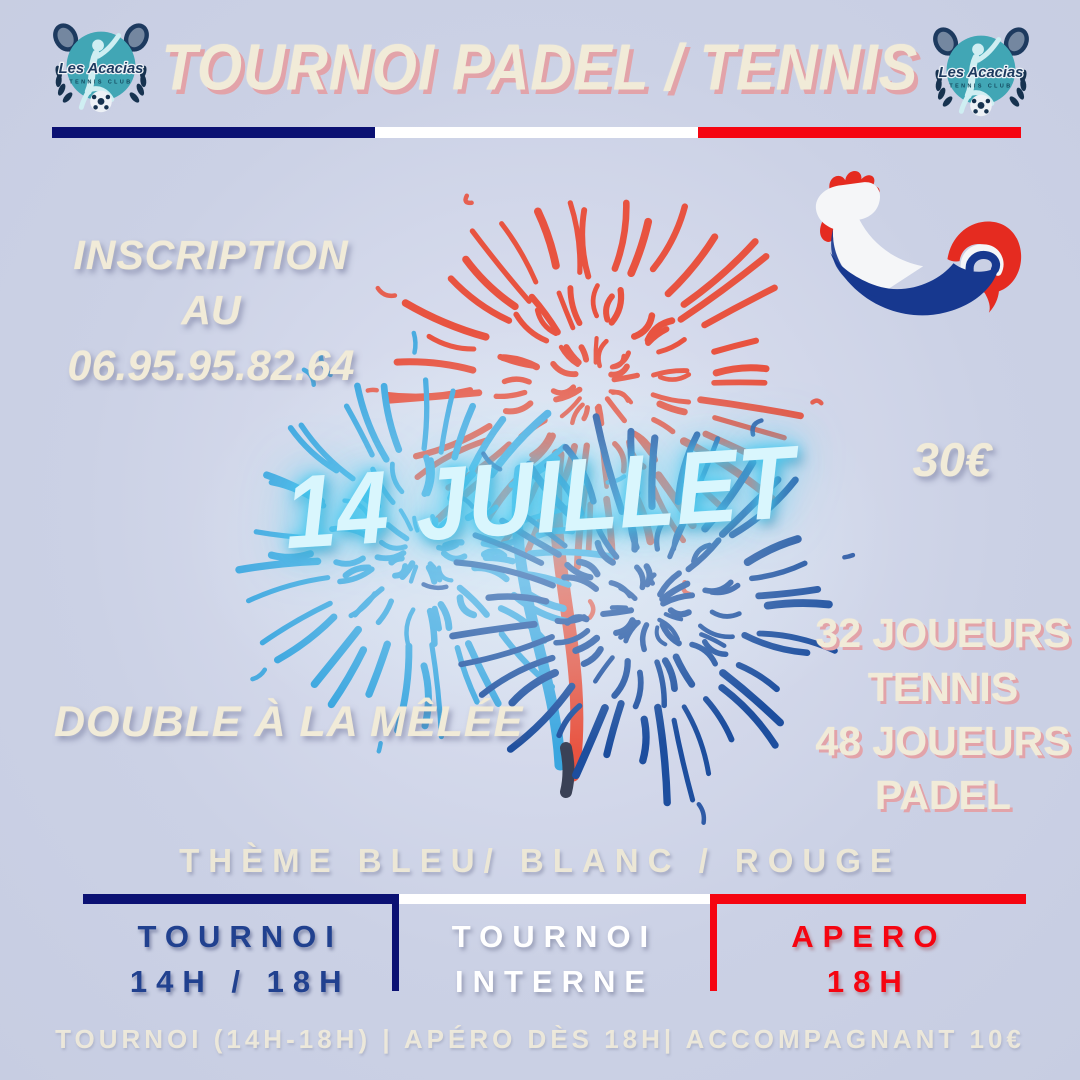 Image resolution: width=1080 pixels, height=1080 pixels. What do you see at coordinates (918, 243) in the screenshot?
I see `french-rooster-icon` at bounding box center [918, 243].